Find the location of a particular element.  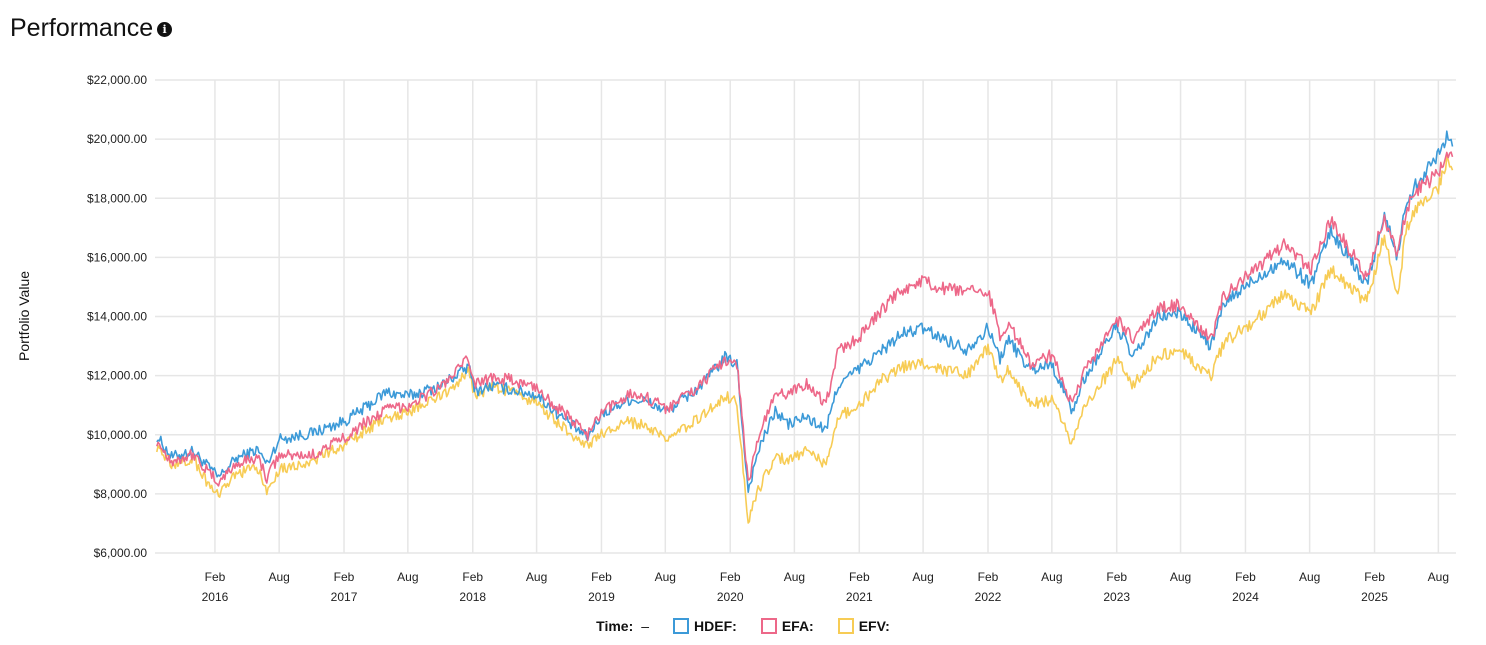

x-tick-year: 2016 is located at coordinates (215, 597).